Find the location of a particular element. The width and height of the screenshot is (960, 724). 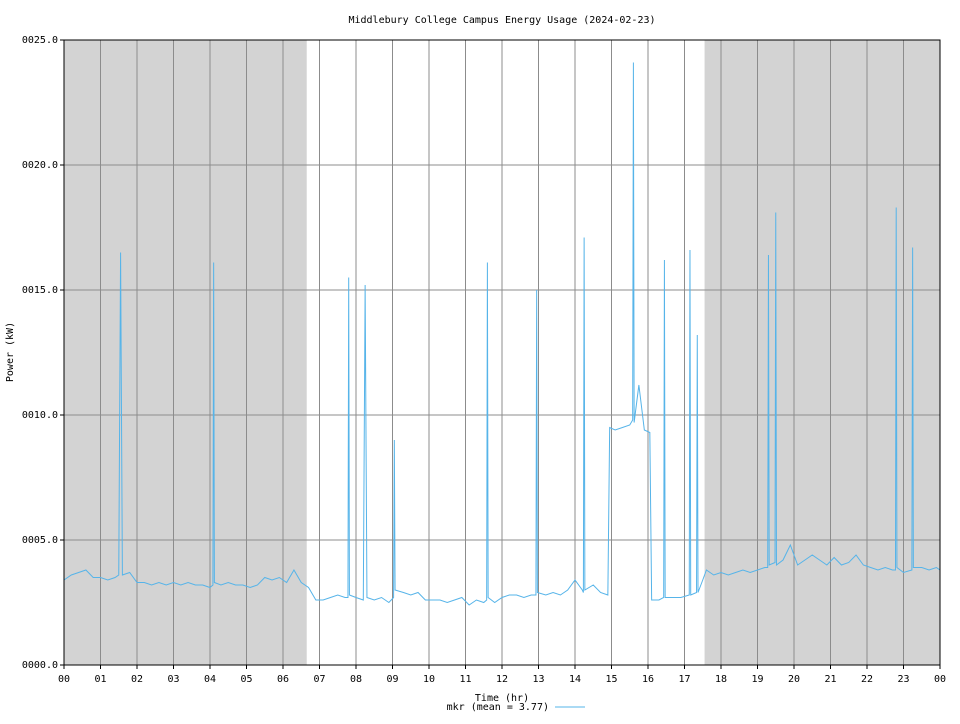

x-tick-label: 22 is located at coordinates (867, 679).